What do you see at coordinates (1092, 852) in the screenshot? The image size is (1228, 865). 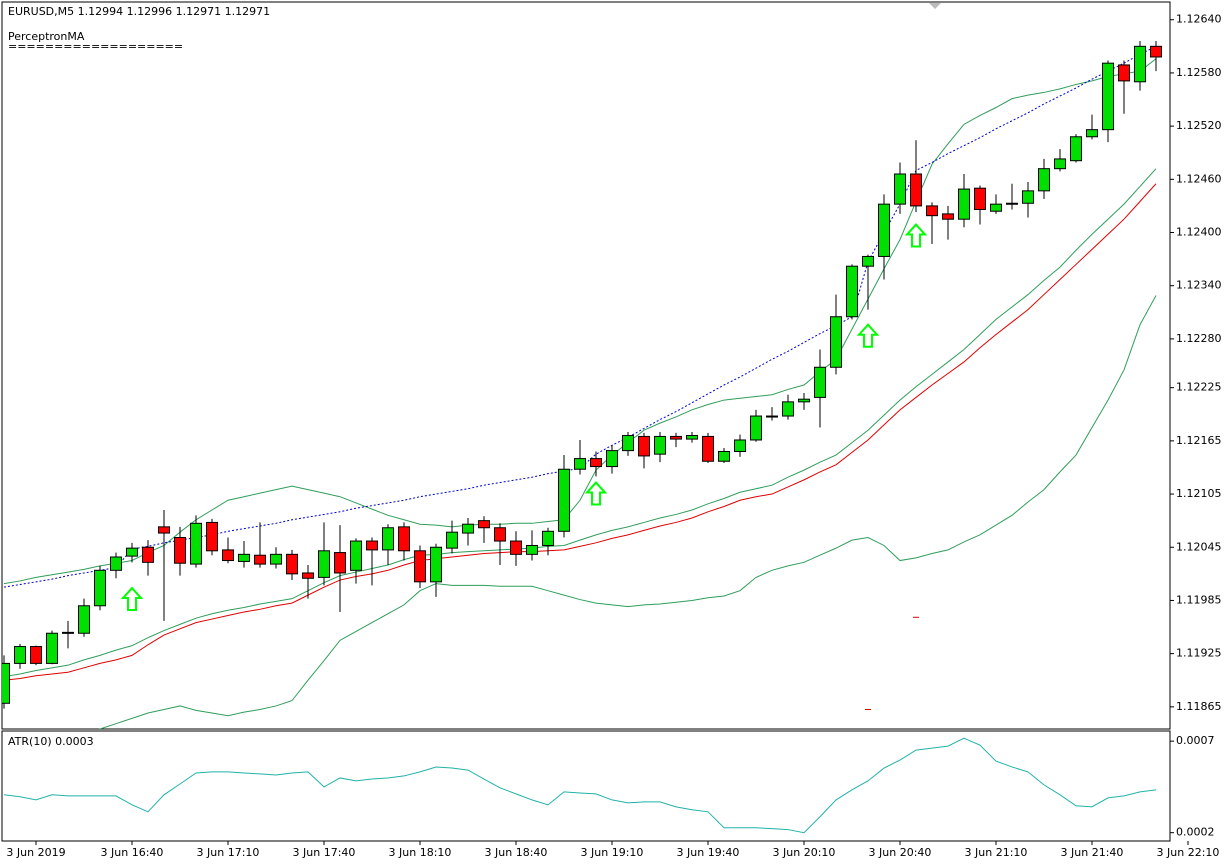 I see `x-tick-label: 3 Jun 21:40` at bounding box center [1092, 852].